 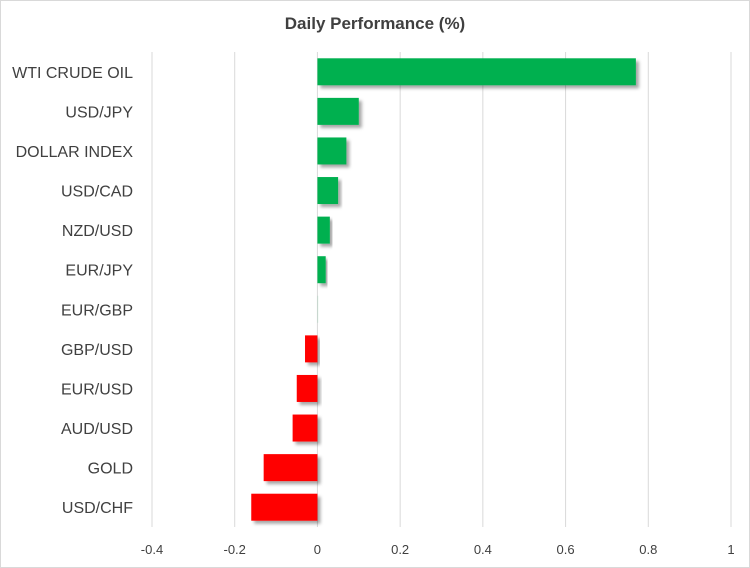 I want to click on category-label: GBP/USD, so click(x=97, y=350).